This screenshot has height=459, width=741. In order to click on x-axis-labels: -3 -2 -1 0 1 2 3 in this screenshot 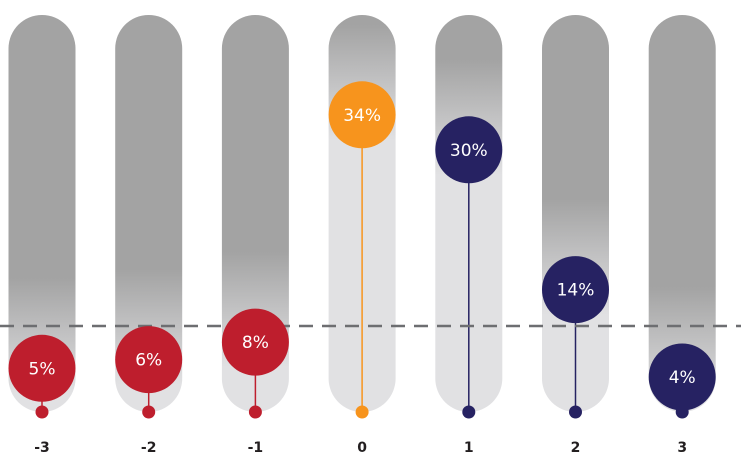, I will do `click(360, 448)`.